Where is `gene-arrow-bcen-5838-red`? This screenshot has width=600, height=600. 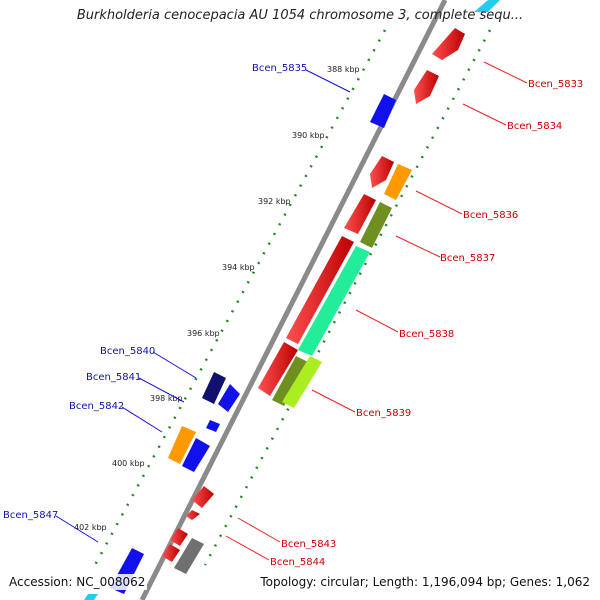 gene-arrow-bcen-5838-red is located at coordinates (320, 290).